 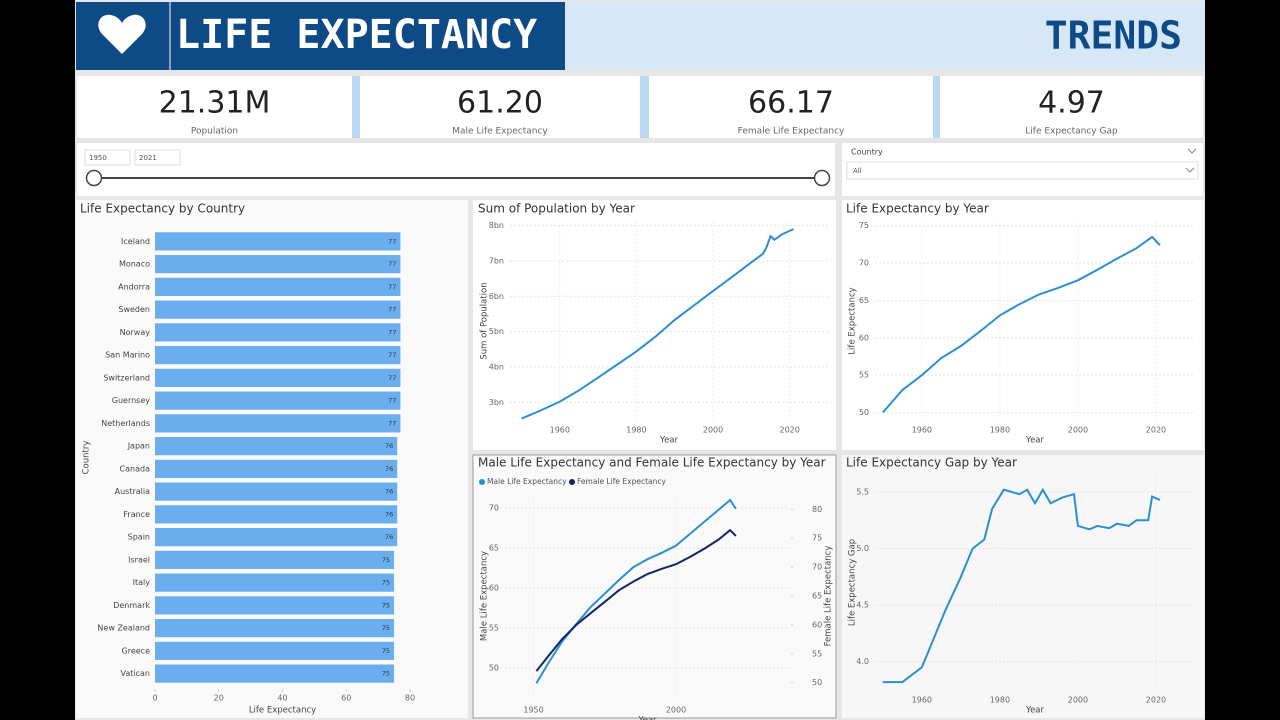 I want to click on y-axis-label: Male Life Expectancy, so click(x=485, y=596).